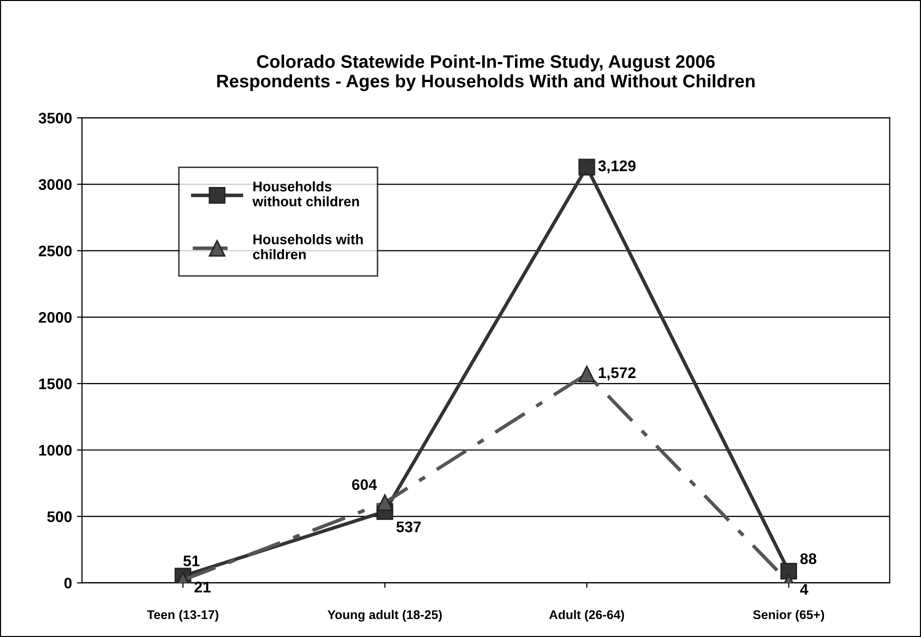  I want to click on chart-title: Colorado Statewide Point-In-Time Study, August 2006 Respondents - Ages by Households With and Without Children, so click(486, 73).